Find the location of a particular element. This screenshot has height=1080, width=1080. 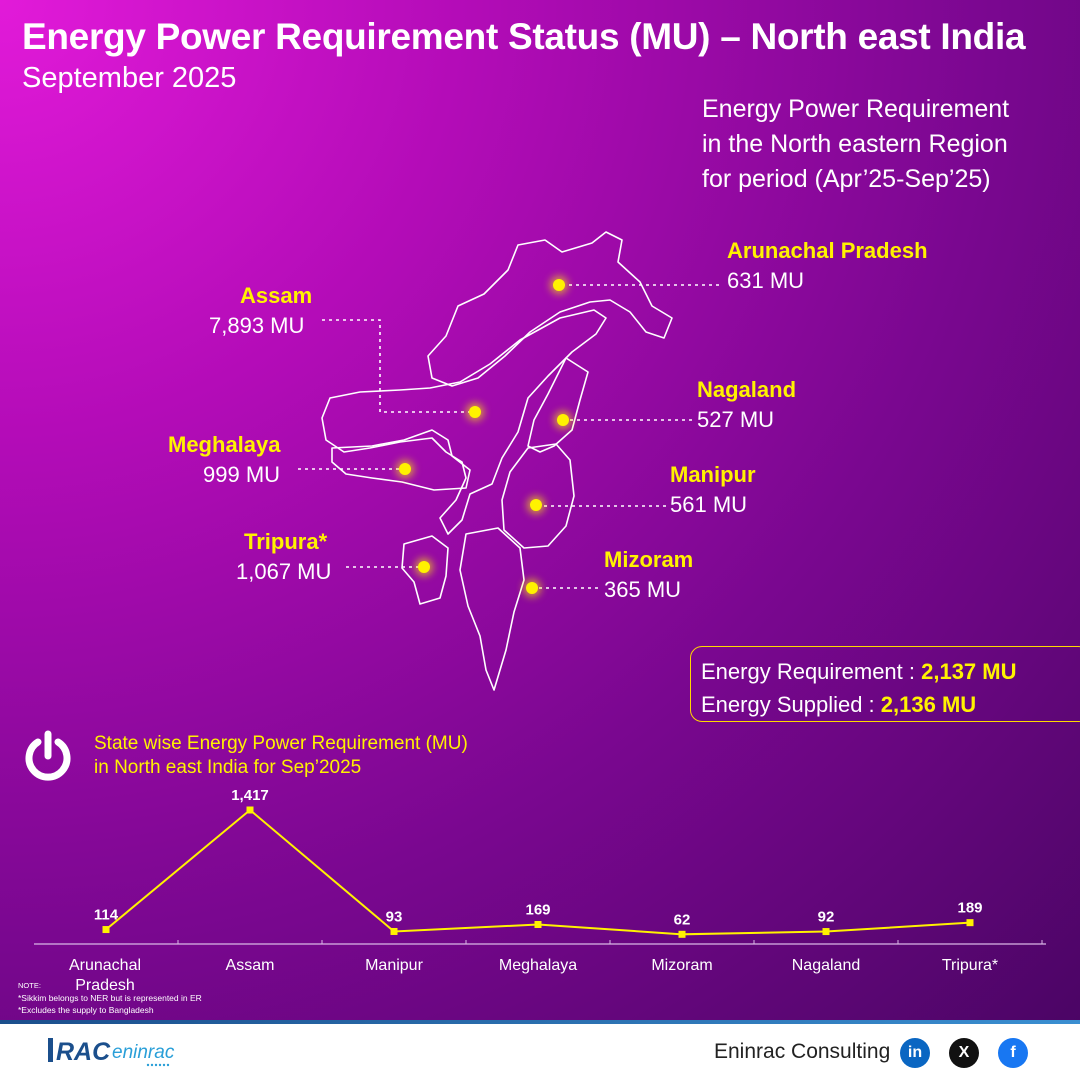

state-name-tripura: Tripura* is located at coordinates (286, 541).